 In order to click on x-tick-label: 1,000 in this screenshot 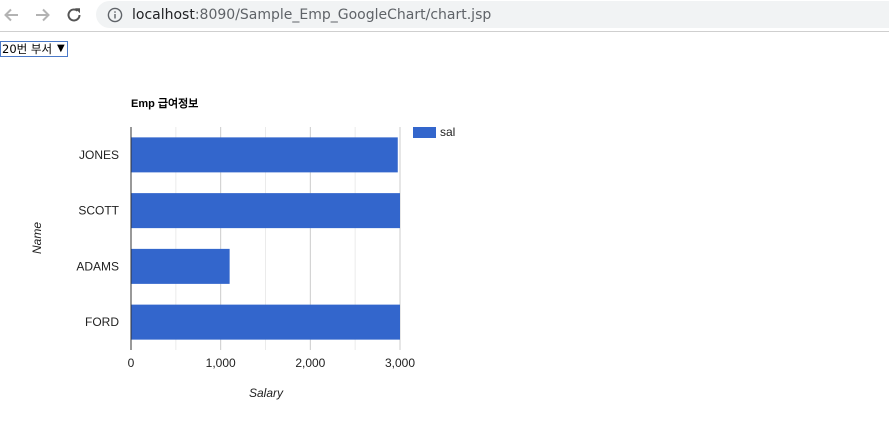, I will do `click(221, 363)`.